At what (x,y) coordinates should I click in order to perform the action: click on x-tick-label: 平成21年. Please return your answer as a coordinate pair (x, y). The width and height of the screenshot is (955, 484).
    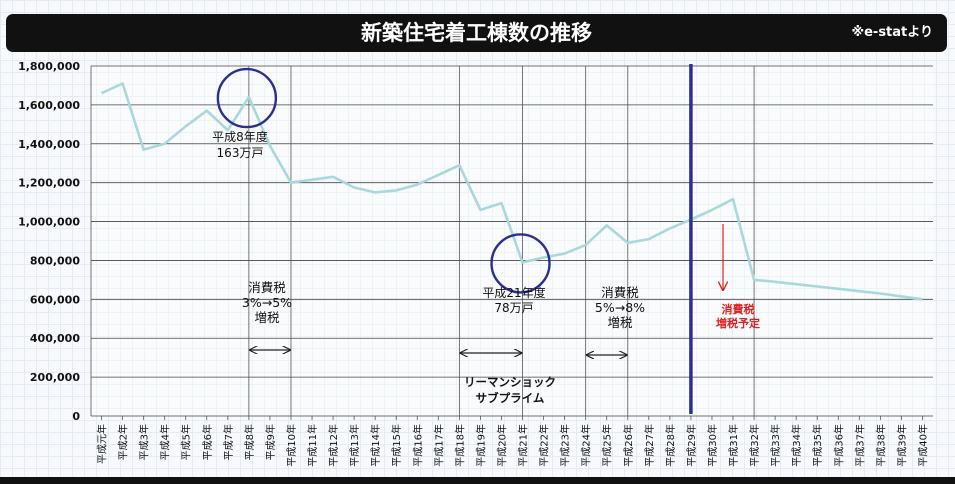
    Looking at the image, I should click on (523, 445).